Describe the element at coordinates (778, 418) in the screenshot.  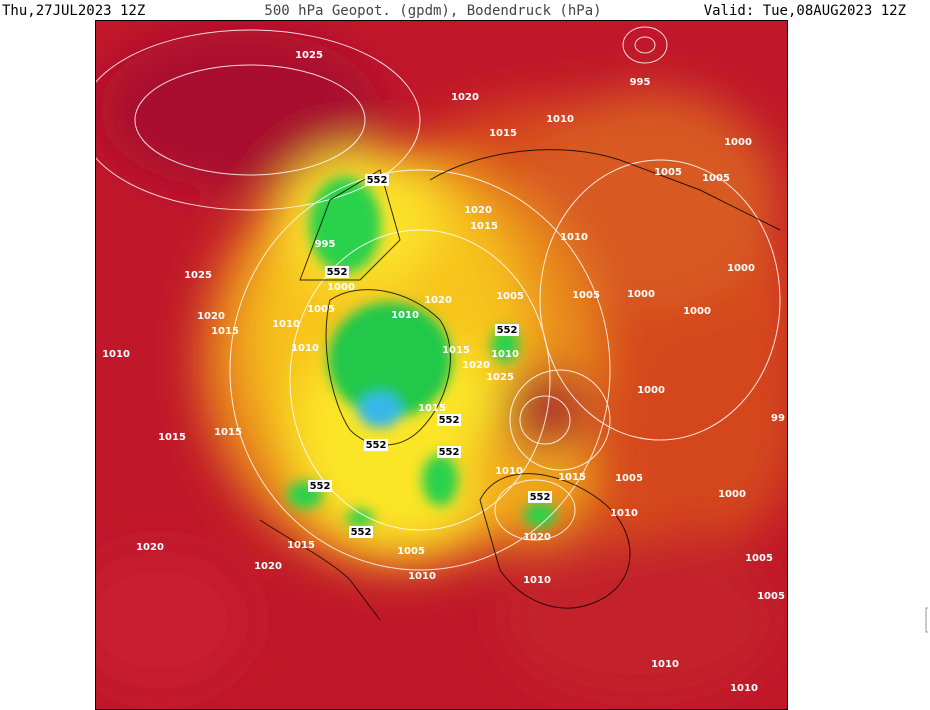
I see `contour-label: 99` at that location.